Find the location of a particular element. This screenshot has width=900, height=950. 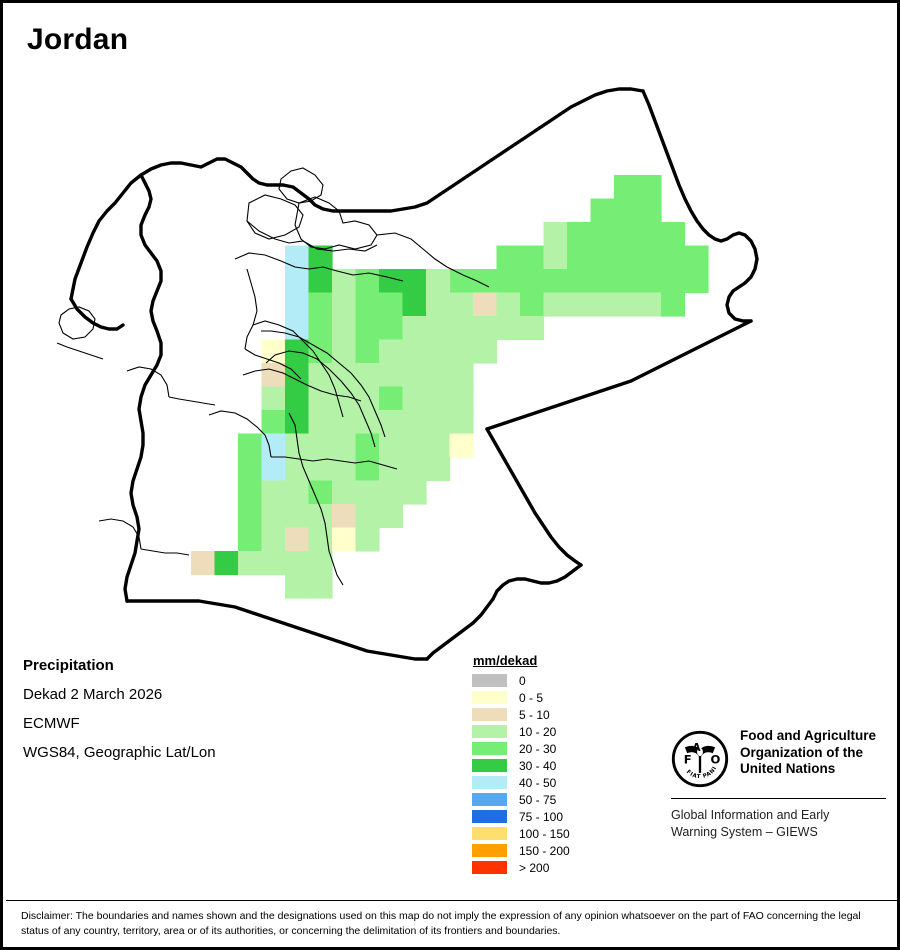

legend-item: 0 is located at coordinates (520, 680).